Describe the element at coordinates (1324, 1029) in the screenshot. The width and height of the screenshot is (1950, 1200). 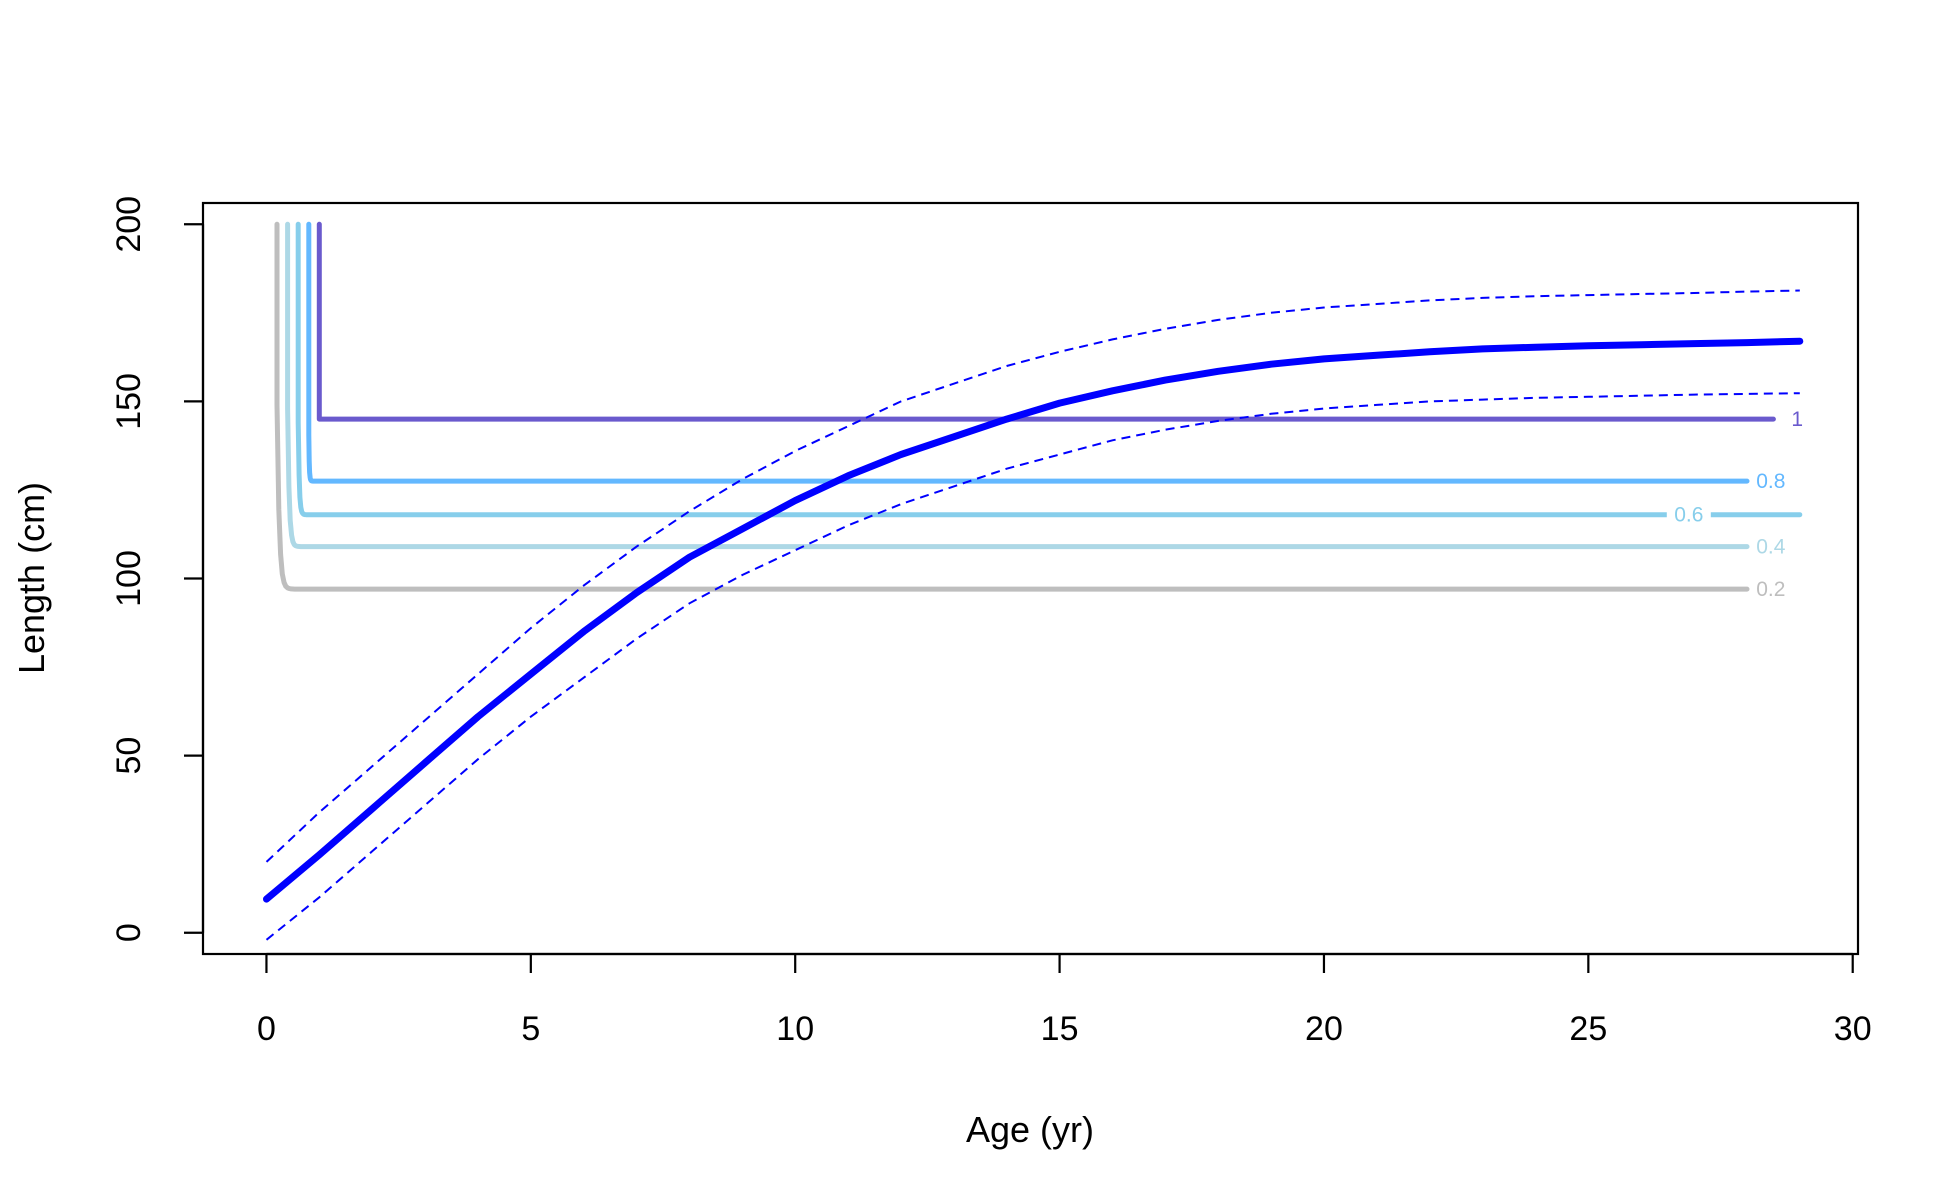
I see `x-tick-label: 20` at that location.